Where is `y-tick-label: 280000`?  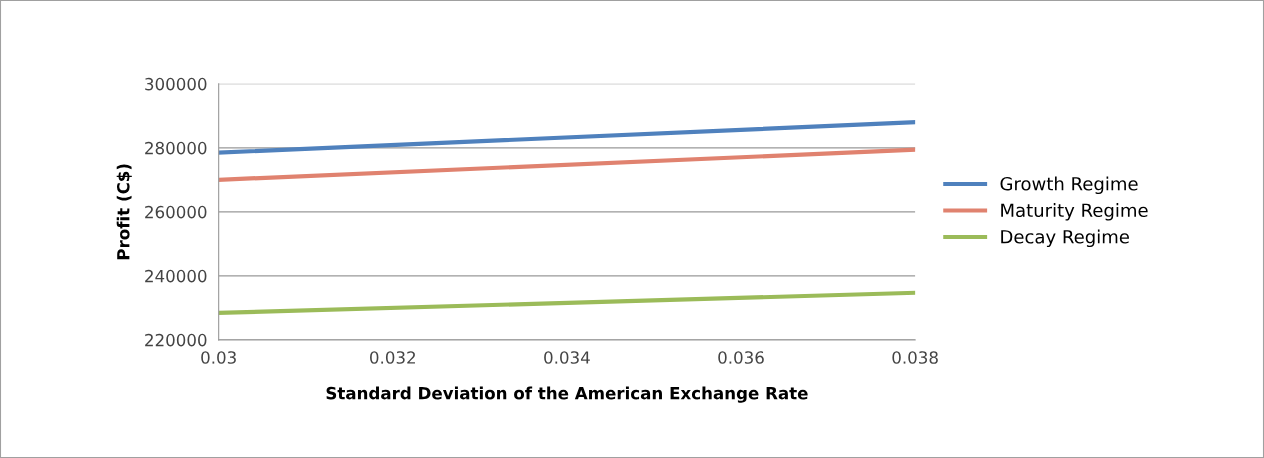
y-tick-label: 280000 is located at coordinates (176, 148).